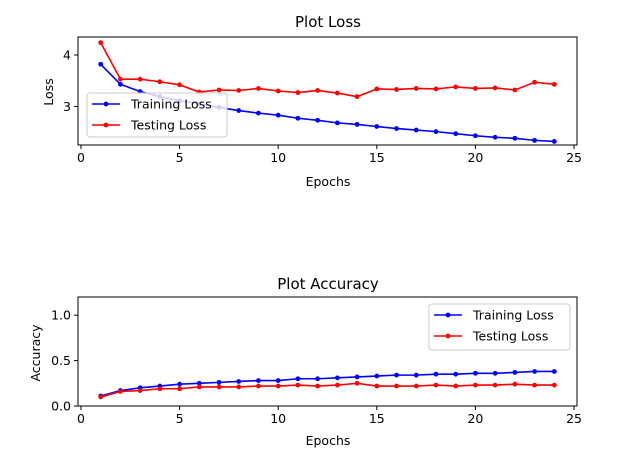 The image size is (639, 454). Describe the element at coordinates (327, 390) in the screenshot. I see `accuracy-testing-loss-line` at that location.